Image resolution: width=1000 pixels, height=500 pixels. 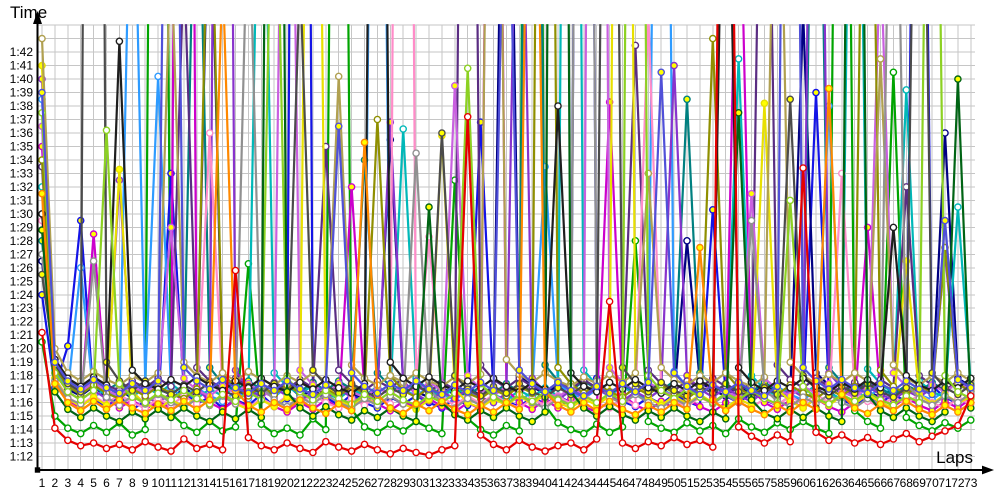 I want to click on x-tick-label: 72, so click(x=958, y=483).